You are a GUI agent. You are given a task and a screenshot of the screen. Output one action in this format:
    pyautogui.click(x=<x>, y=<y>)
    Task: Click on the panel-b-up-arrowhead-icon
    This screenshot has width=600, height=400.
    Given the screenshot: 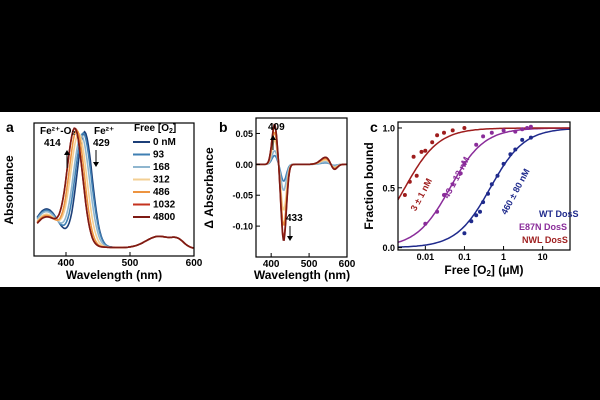 What is the action you would take?
    pyautogui.click(x=273, y=137)
    